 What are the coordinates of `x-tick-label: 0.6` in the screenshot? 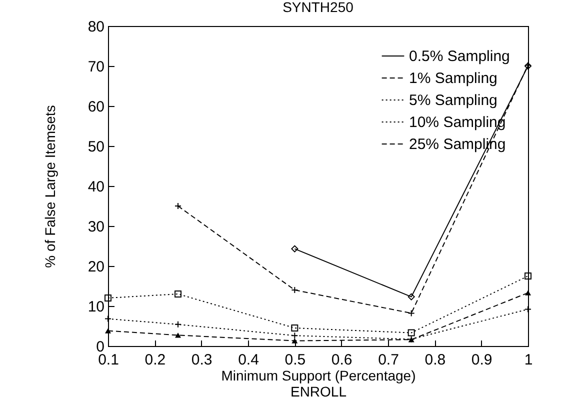 It's located at (341, 360).